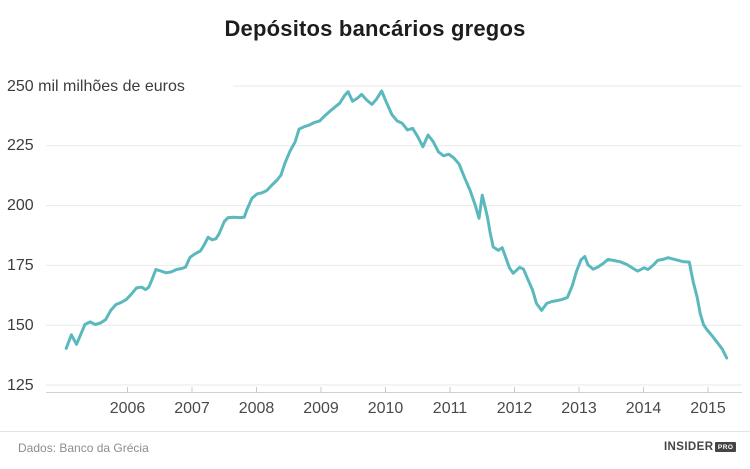  Describe the element at coordinates (20, 206) in the screenshot. I see `y-axis-tick-label: 200` at that location.